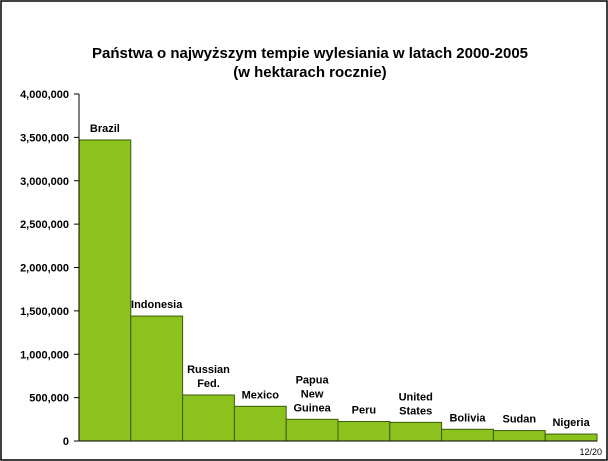 This screenshot has width=608, height=461. What do you see at coordinates (416, 404) in the screenshot?
I see `bar-label: United States` at bounding box center [416, 404].